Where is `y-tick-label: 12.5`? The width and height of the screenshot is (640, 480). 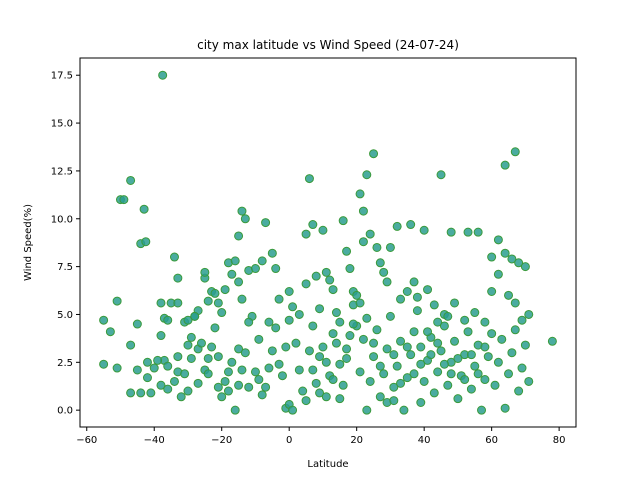
y-tick-label: 12.5 is located at coordinates (62, 171).